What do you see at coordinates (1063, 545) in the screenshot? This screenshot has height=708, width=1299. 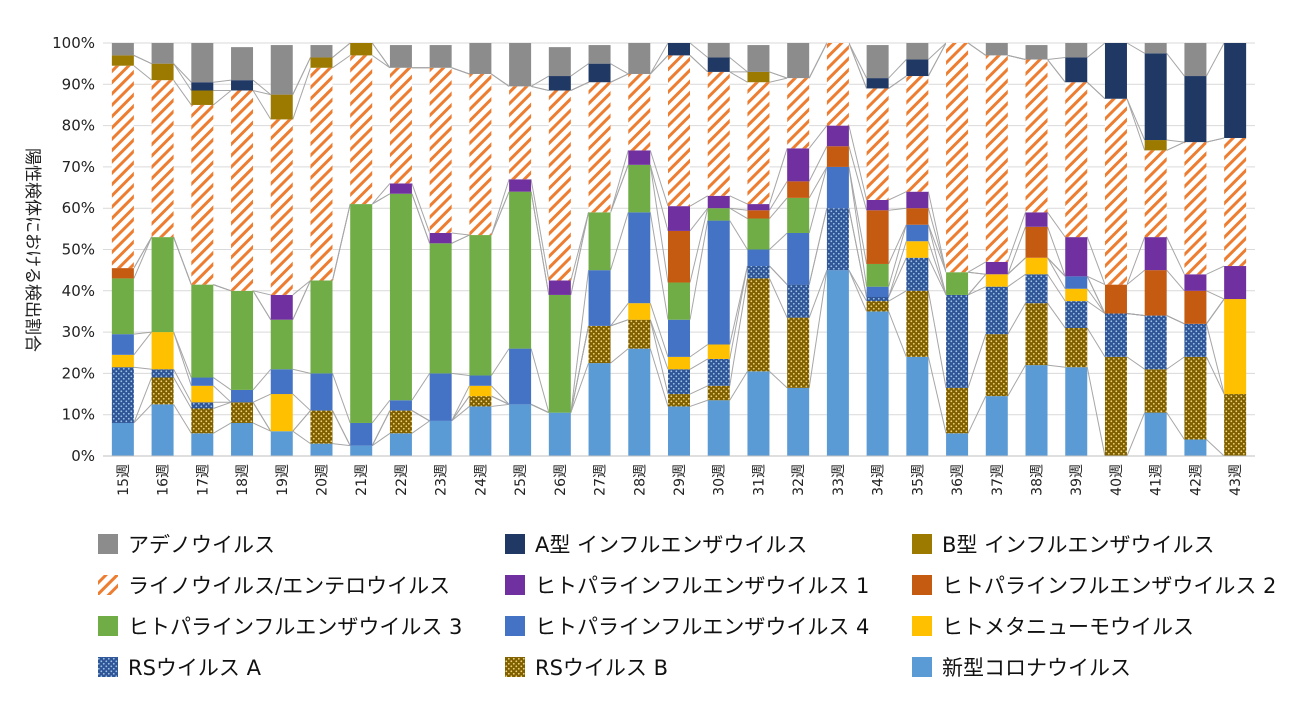 I see `legend-item: B型 インフルエンザウイルス` at bounding box center [1063, 545].